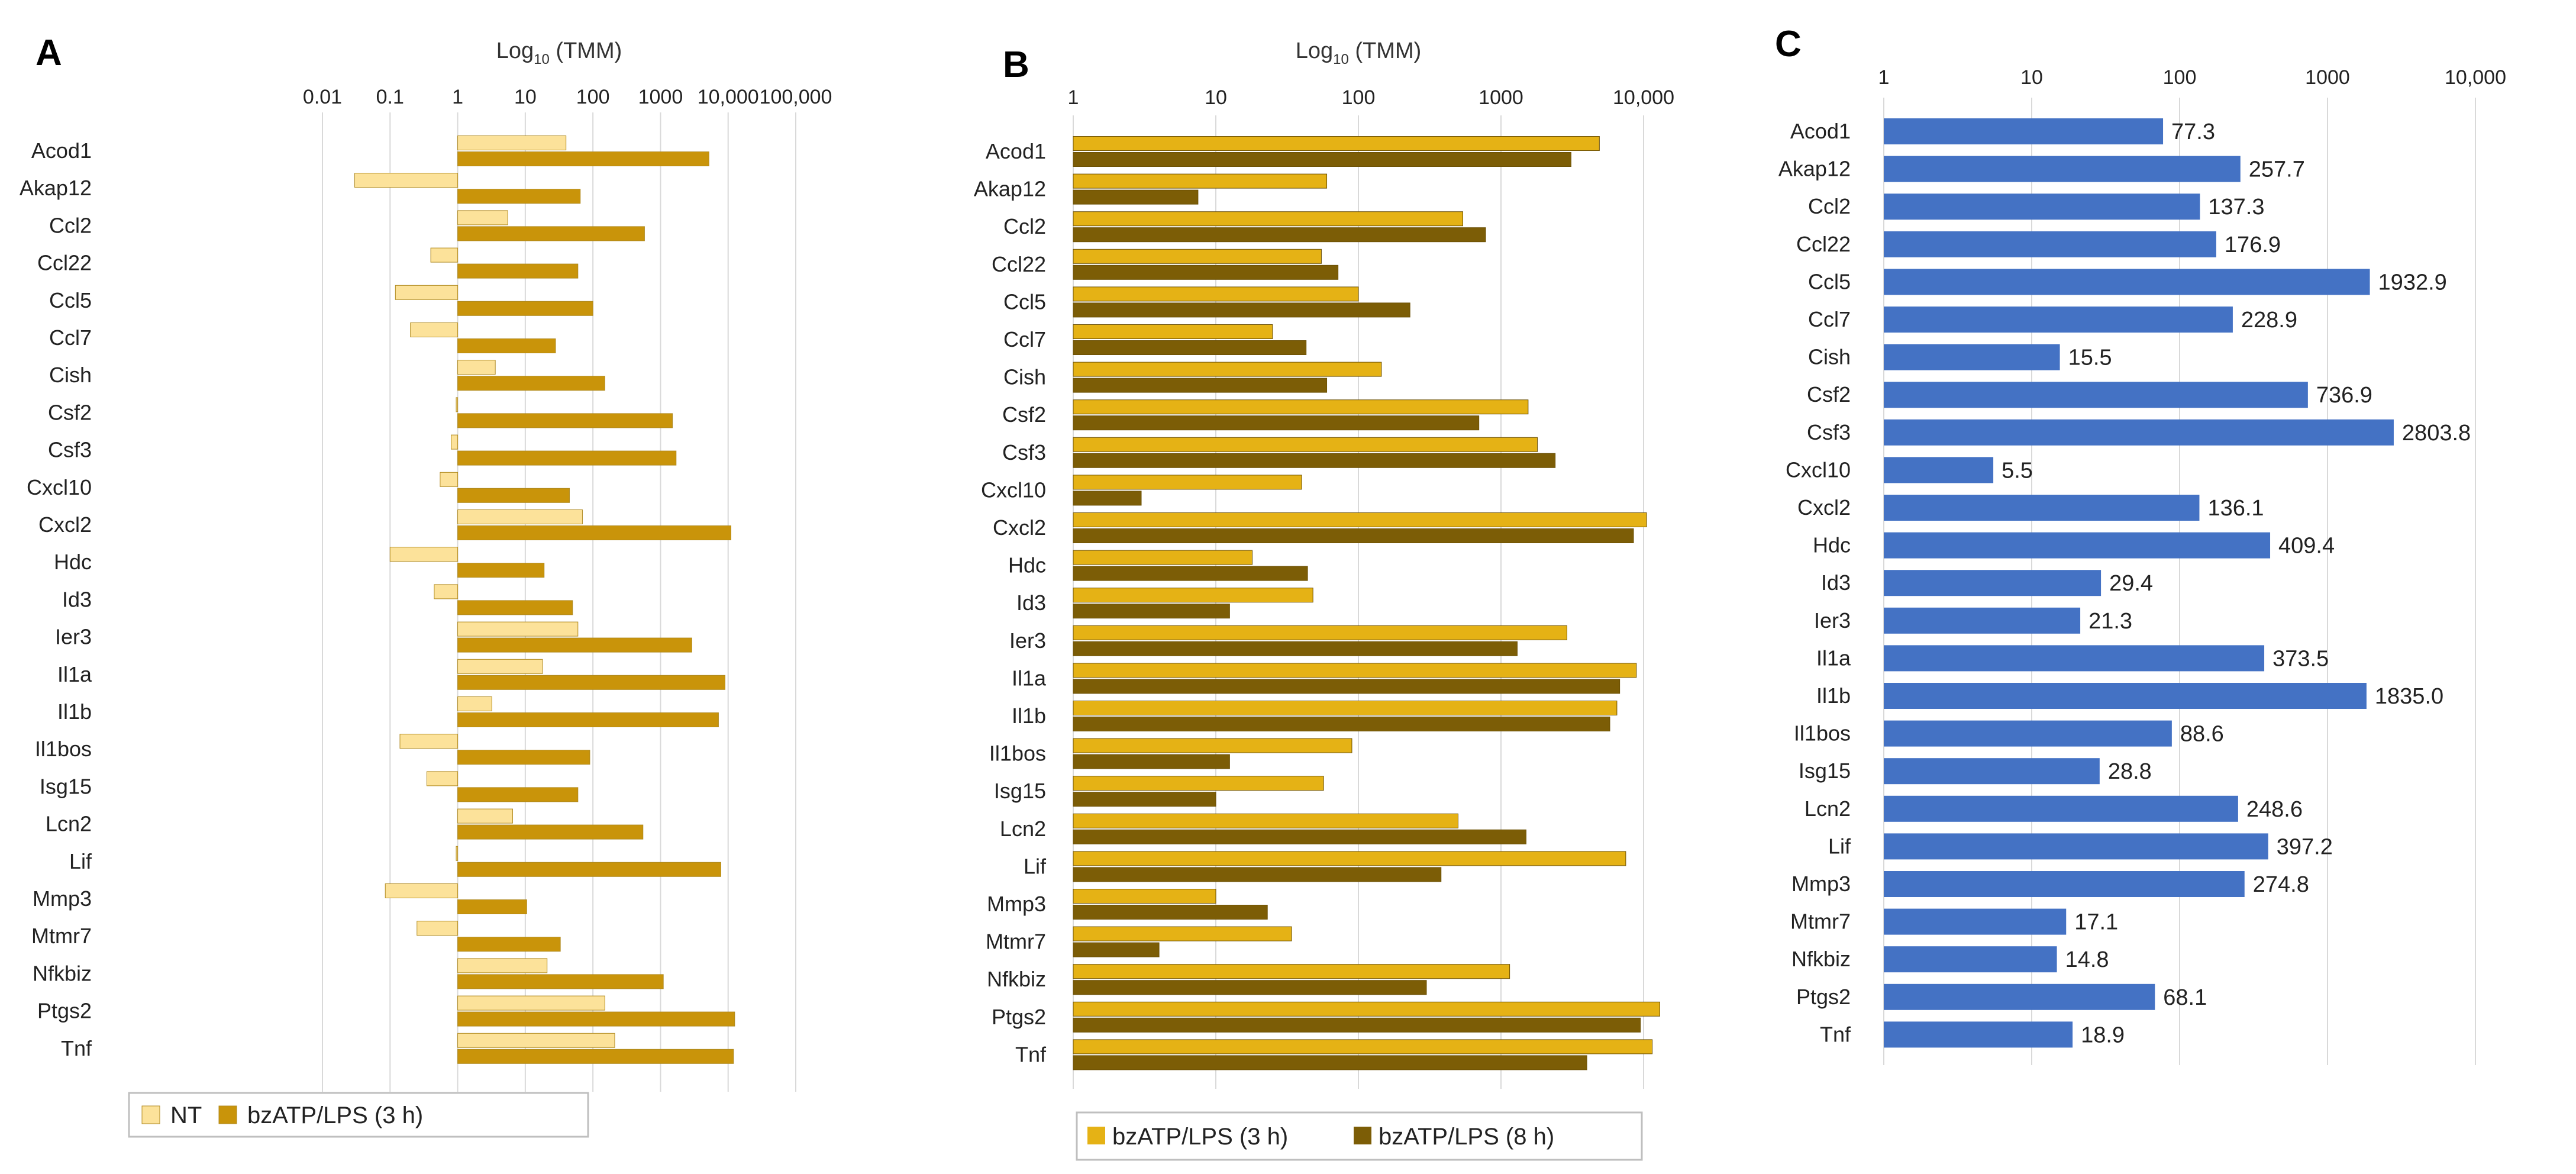 Image resolution: width=2576 pixels, height=1174 pixels. What do you see at coordinates (1823, 997) in the screenshot?
I see `category-label: Ptgs2` at bounding box center [1823, 997].